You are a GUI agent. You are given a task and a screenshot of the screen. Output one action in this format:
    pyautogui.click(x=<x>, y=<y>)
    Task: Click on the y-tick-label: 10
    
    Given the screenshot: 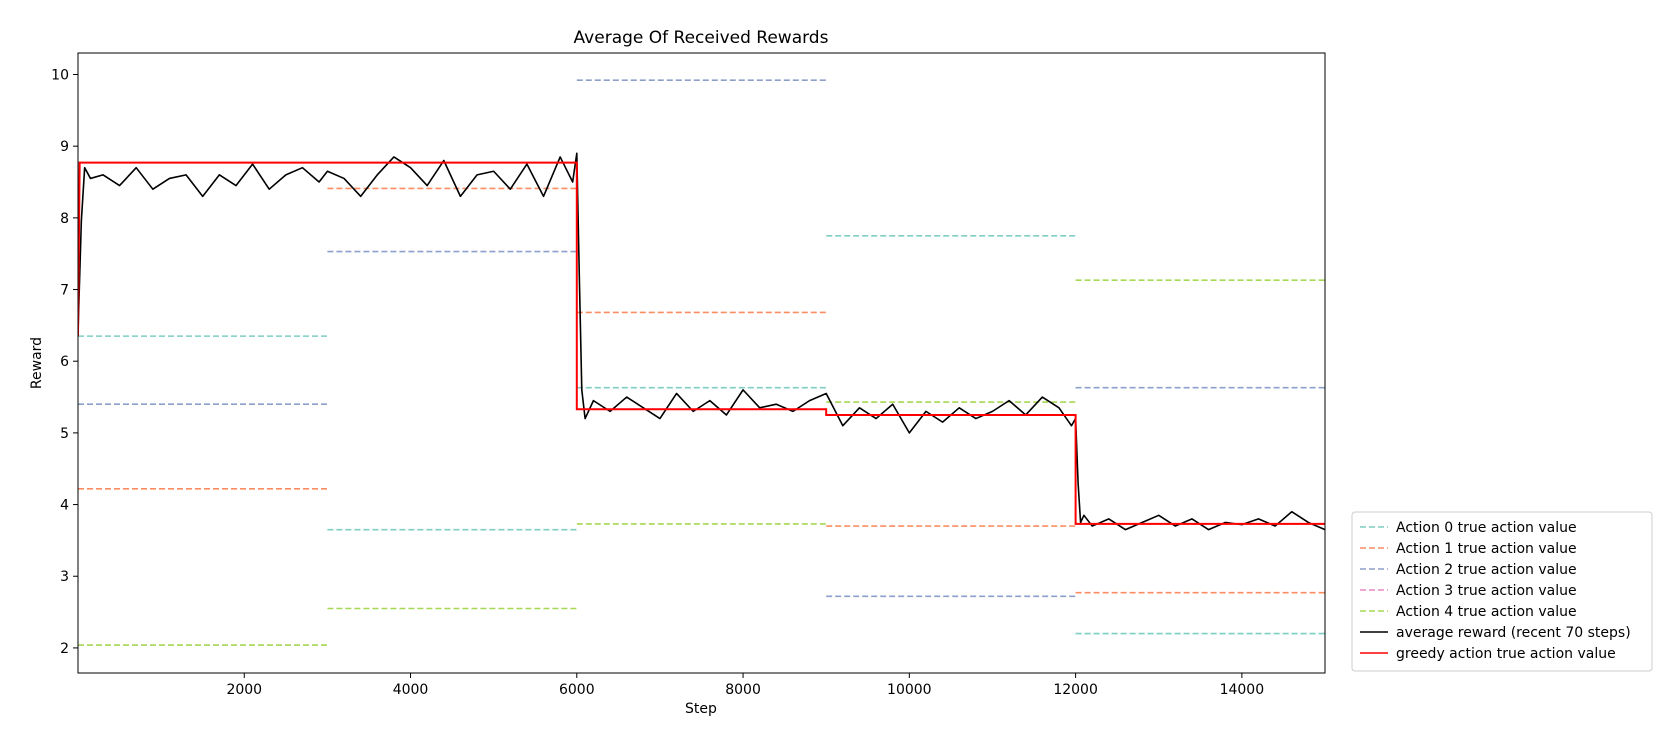 What is the action you would take?
    pyautogui.click(x=60, y=76)
    